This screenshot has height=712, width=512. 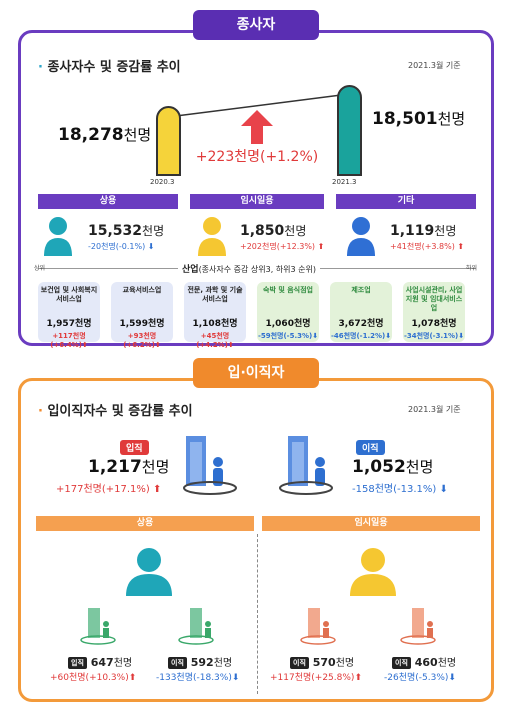 What do you see at coordinates (256, 25) in the screenshot?
I see `employed-section-header: 종사자` at bounding box center [256, 25].